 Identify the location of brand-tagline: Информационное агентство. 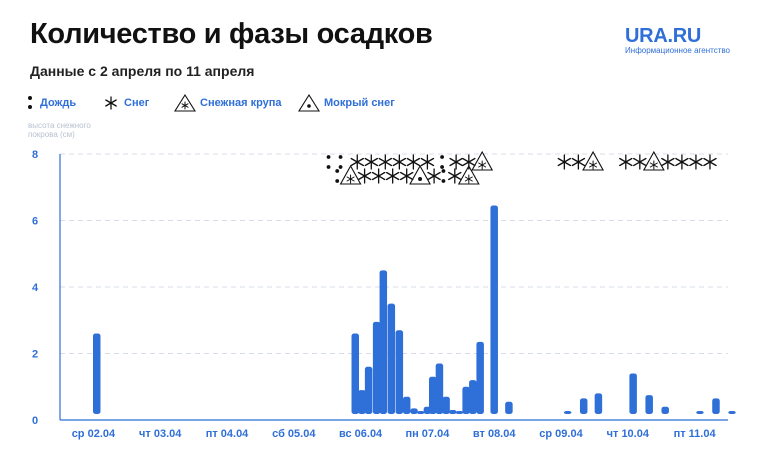
(677, 50).